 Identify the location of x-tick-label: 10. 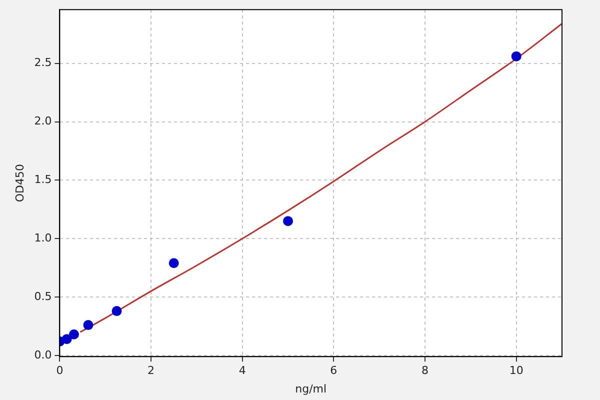
(516, 371).